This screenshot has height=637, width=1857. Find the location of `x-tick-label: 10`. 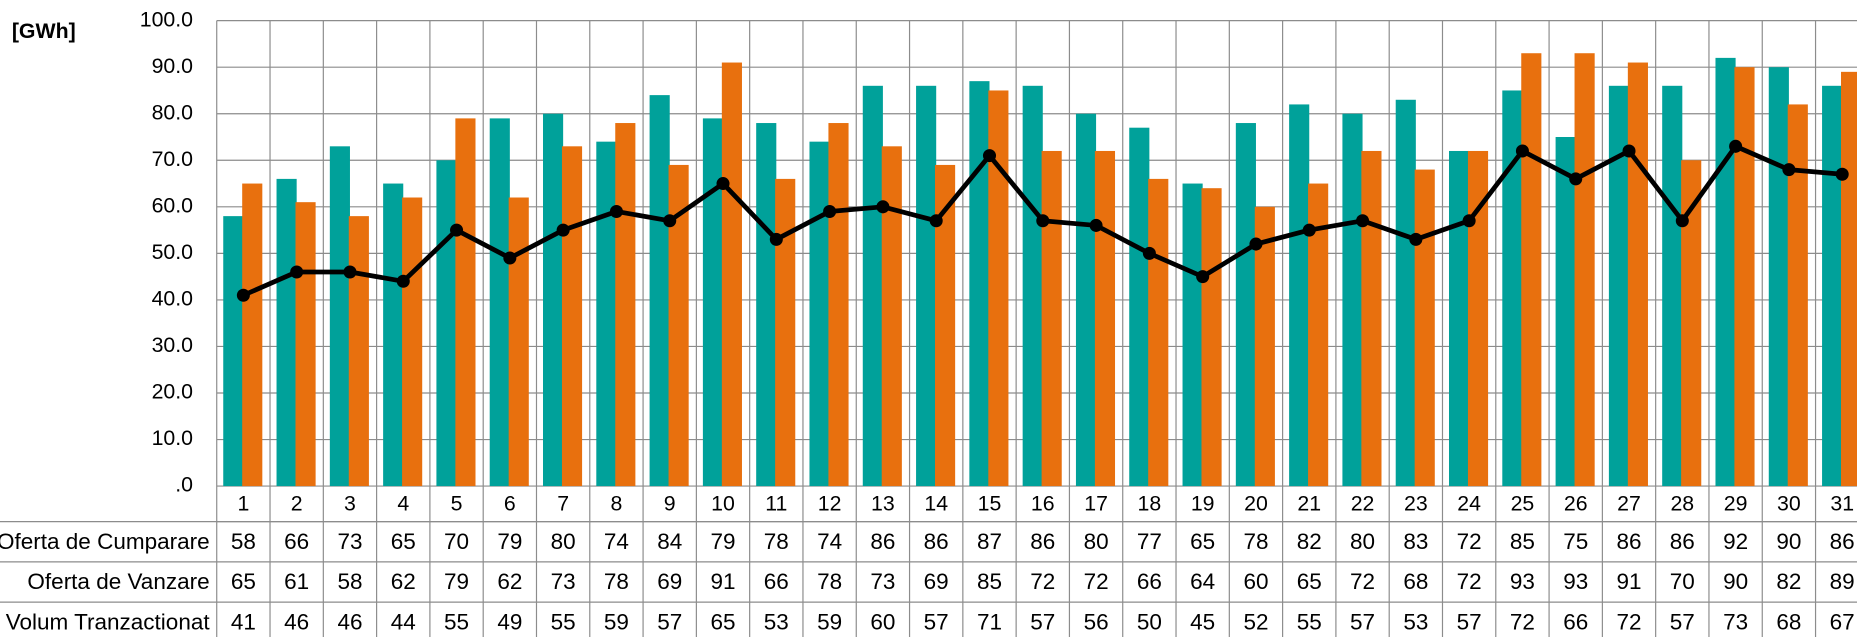

x-tick-label: 10 is located at coordinates (723, 504).